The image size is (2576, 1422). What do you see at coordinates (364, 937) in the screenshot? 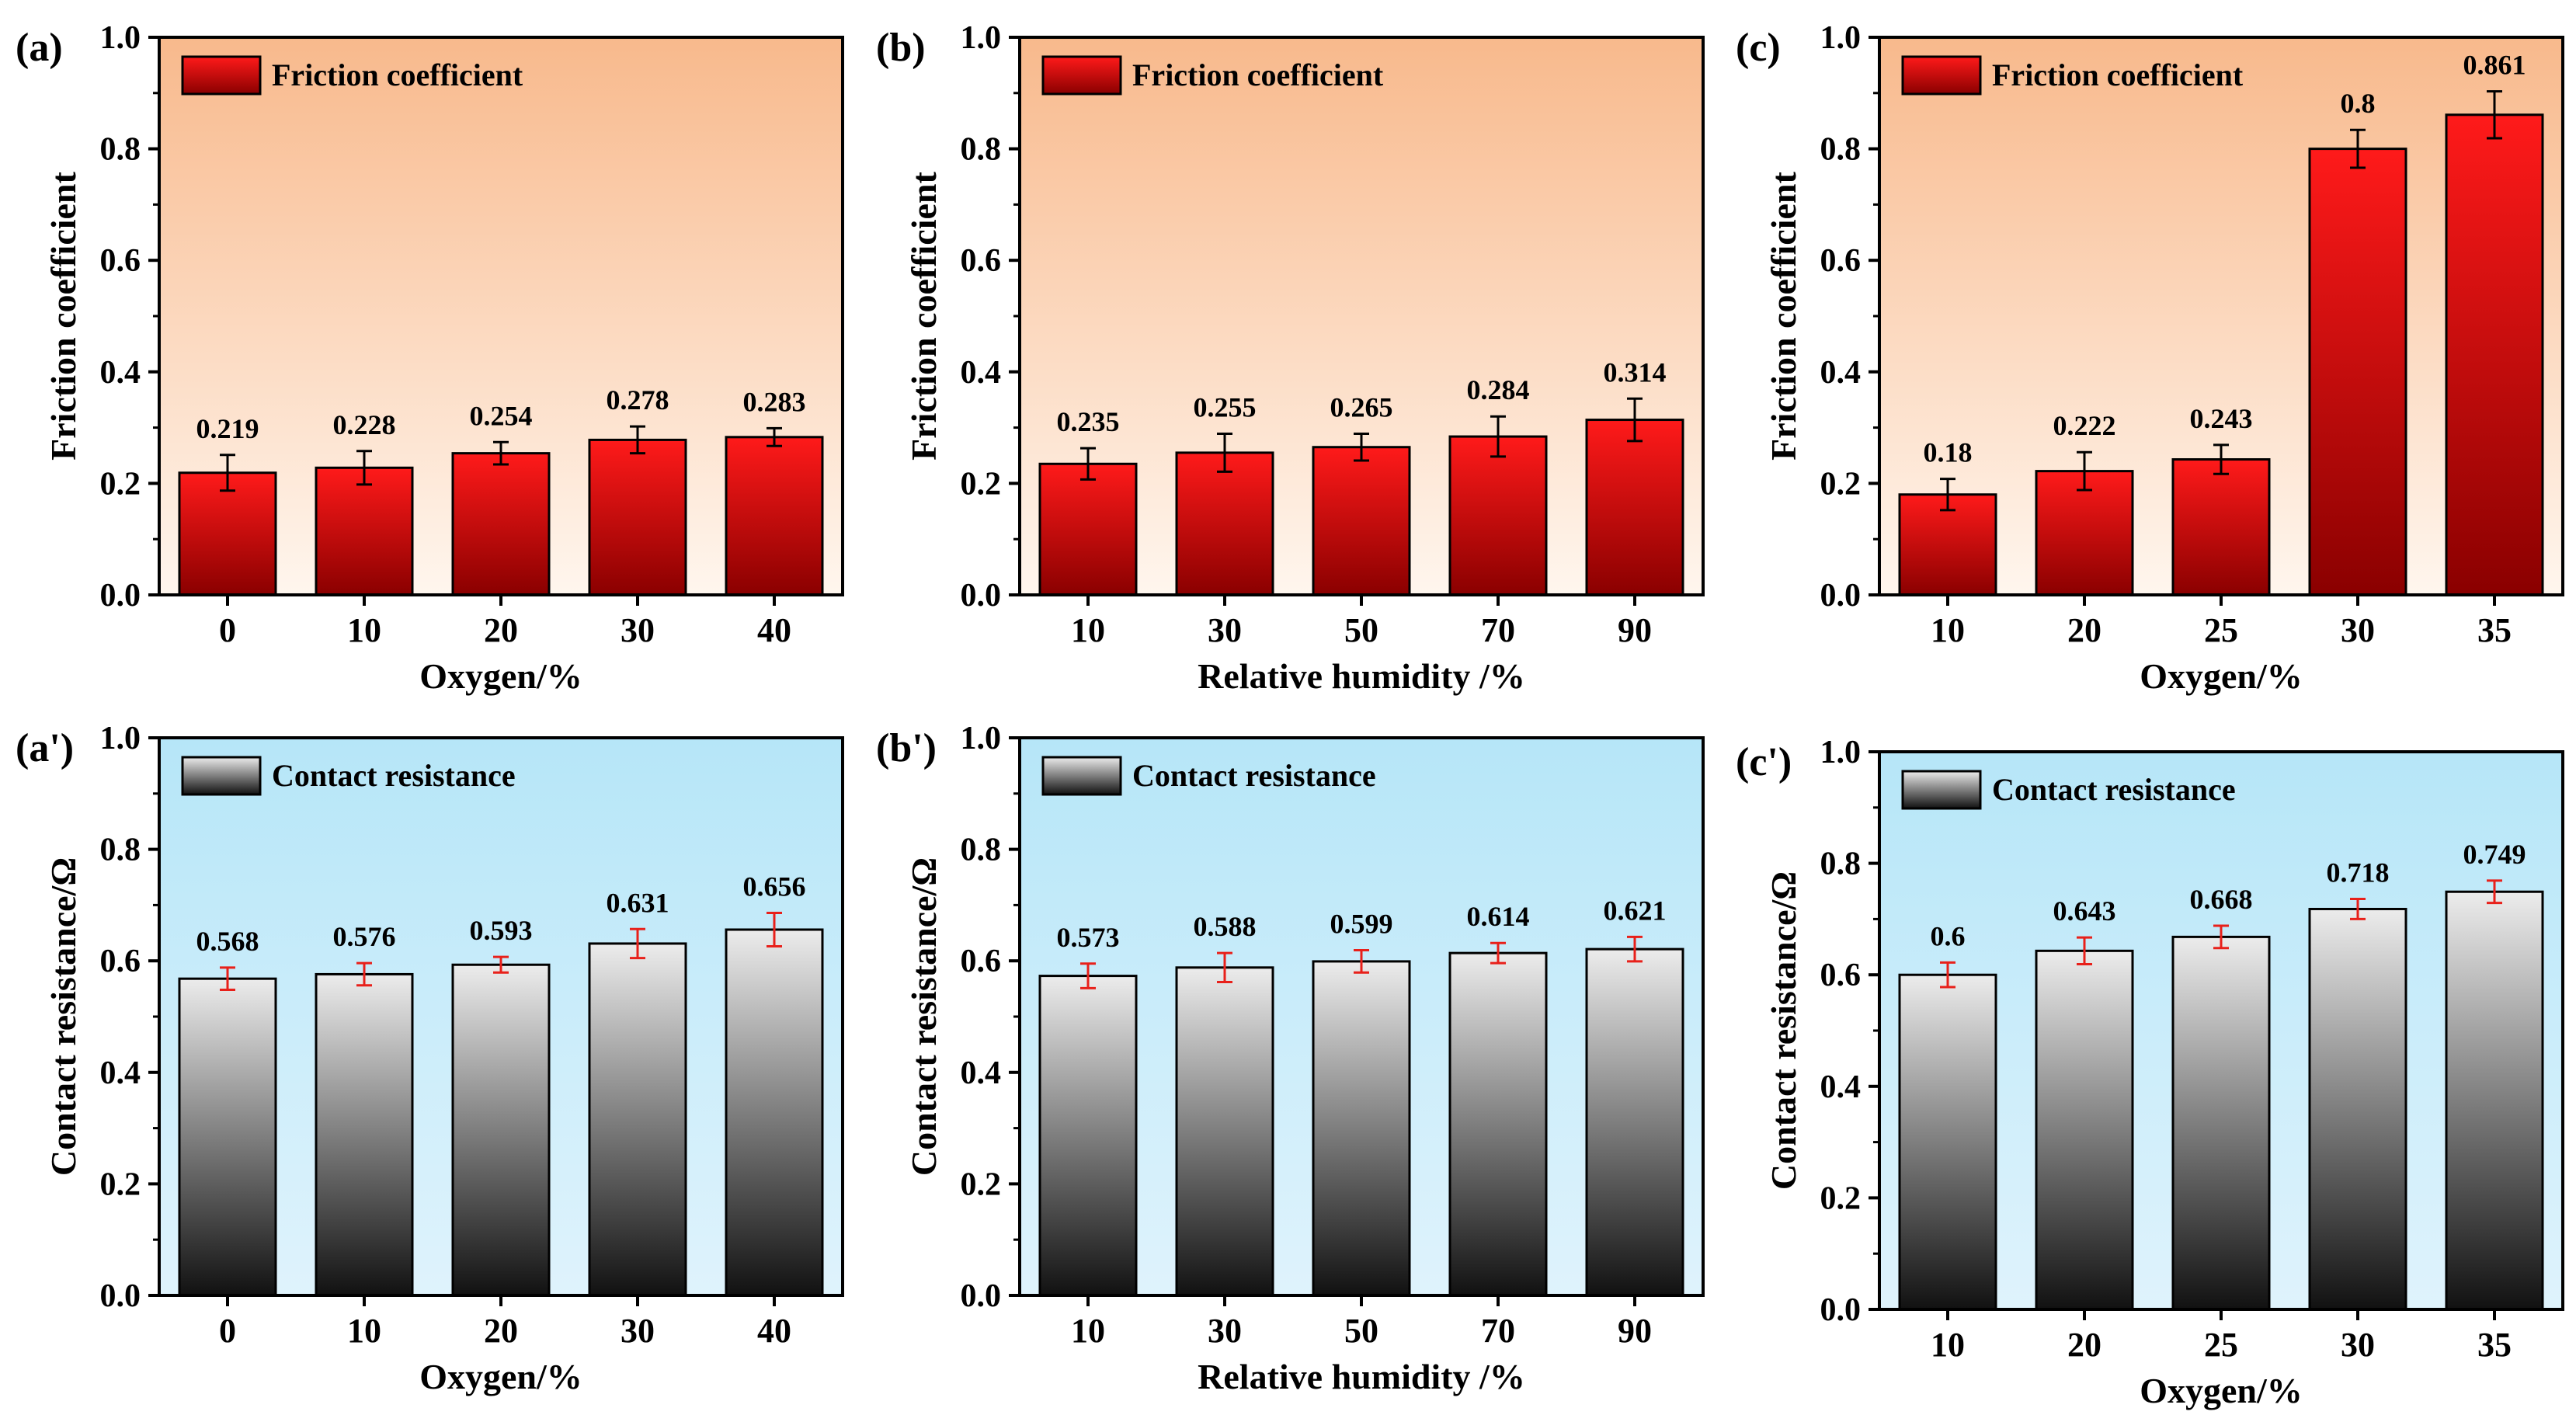
I see `value-label-10: 0.576` at bounding box center [364, 937].